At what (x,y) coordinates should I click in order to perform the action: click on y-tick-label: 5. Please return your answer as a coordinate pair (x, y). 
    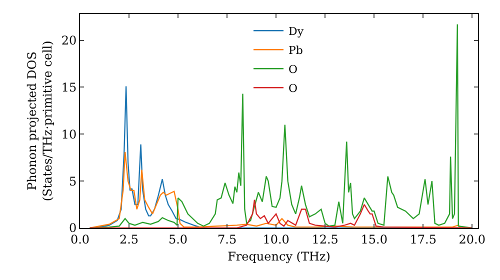
    Looking at the image, I should click on (72, 181).